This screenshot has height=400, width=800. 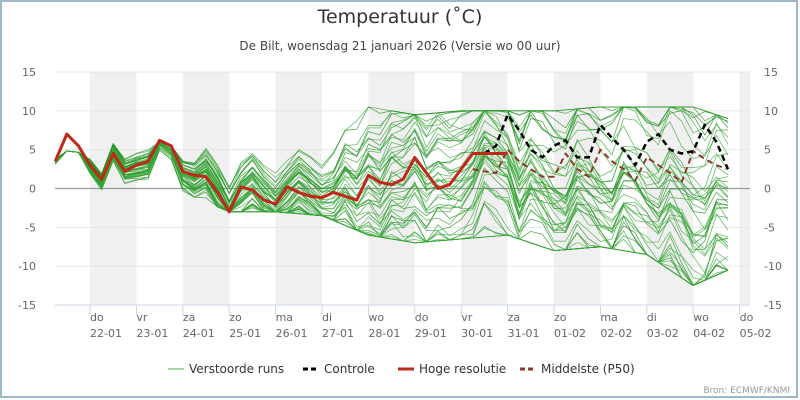 What do you see at coordinates (431, 333) in the screenshot?
I see `x-tick-date: 29-01` at bounding box center [431, 333].